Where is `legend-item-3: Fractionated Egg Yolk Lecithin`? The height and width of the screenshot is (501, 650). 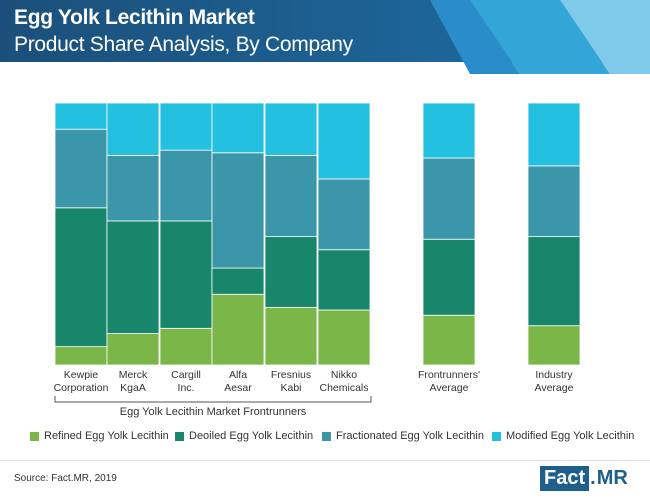
legend-item-3: Fractionated Egg Yolk Lecithin is located at coordinates (403, 436).